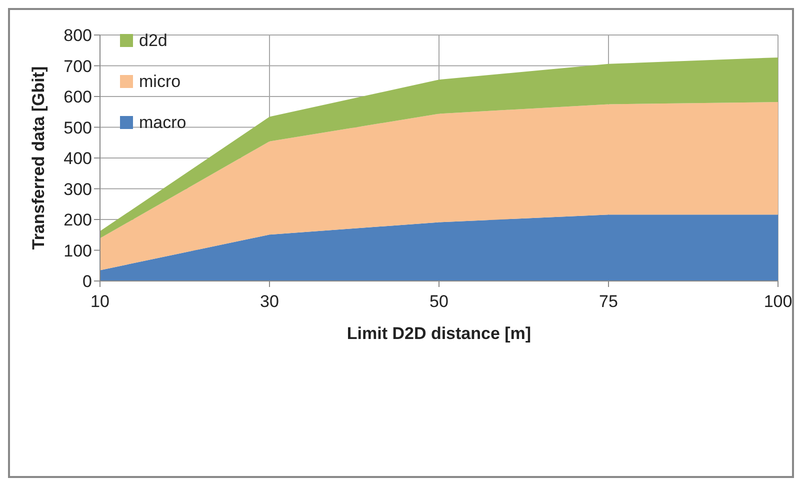 This screenshot has width=804, height=486. What do you see at coordinates (269, 302) in the screenshot?
I see `x-tick-label: 30` at bounding box center [269, 302].